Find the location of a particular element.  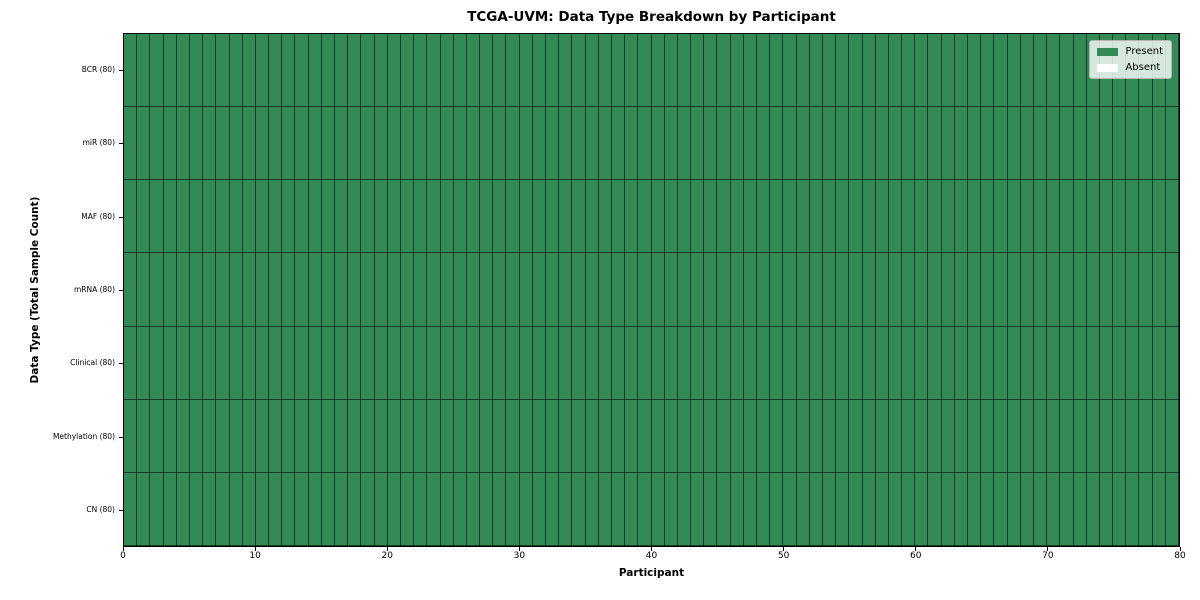

x-tick-label: 20 is located at coordinates (387, 556).